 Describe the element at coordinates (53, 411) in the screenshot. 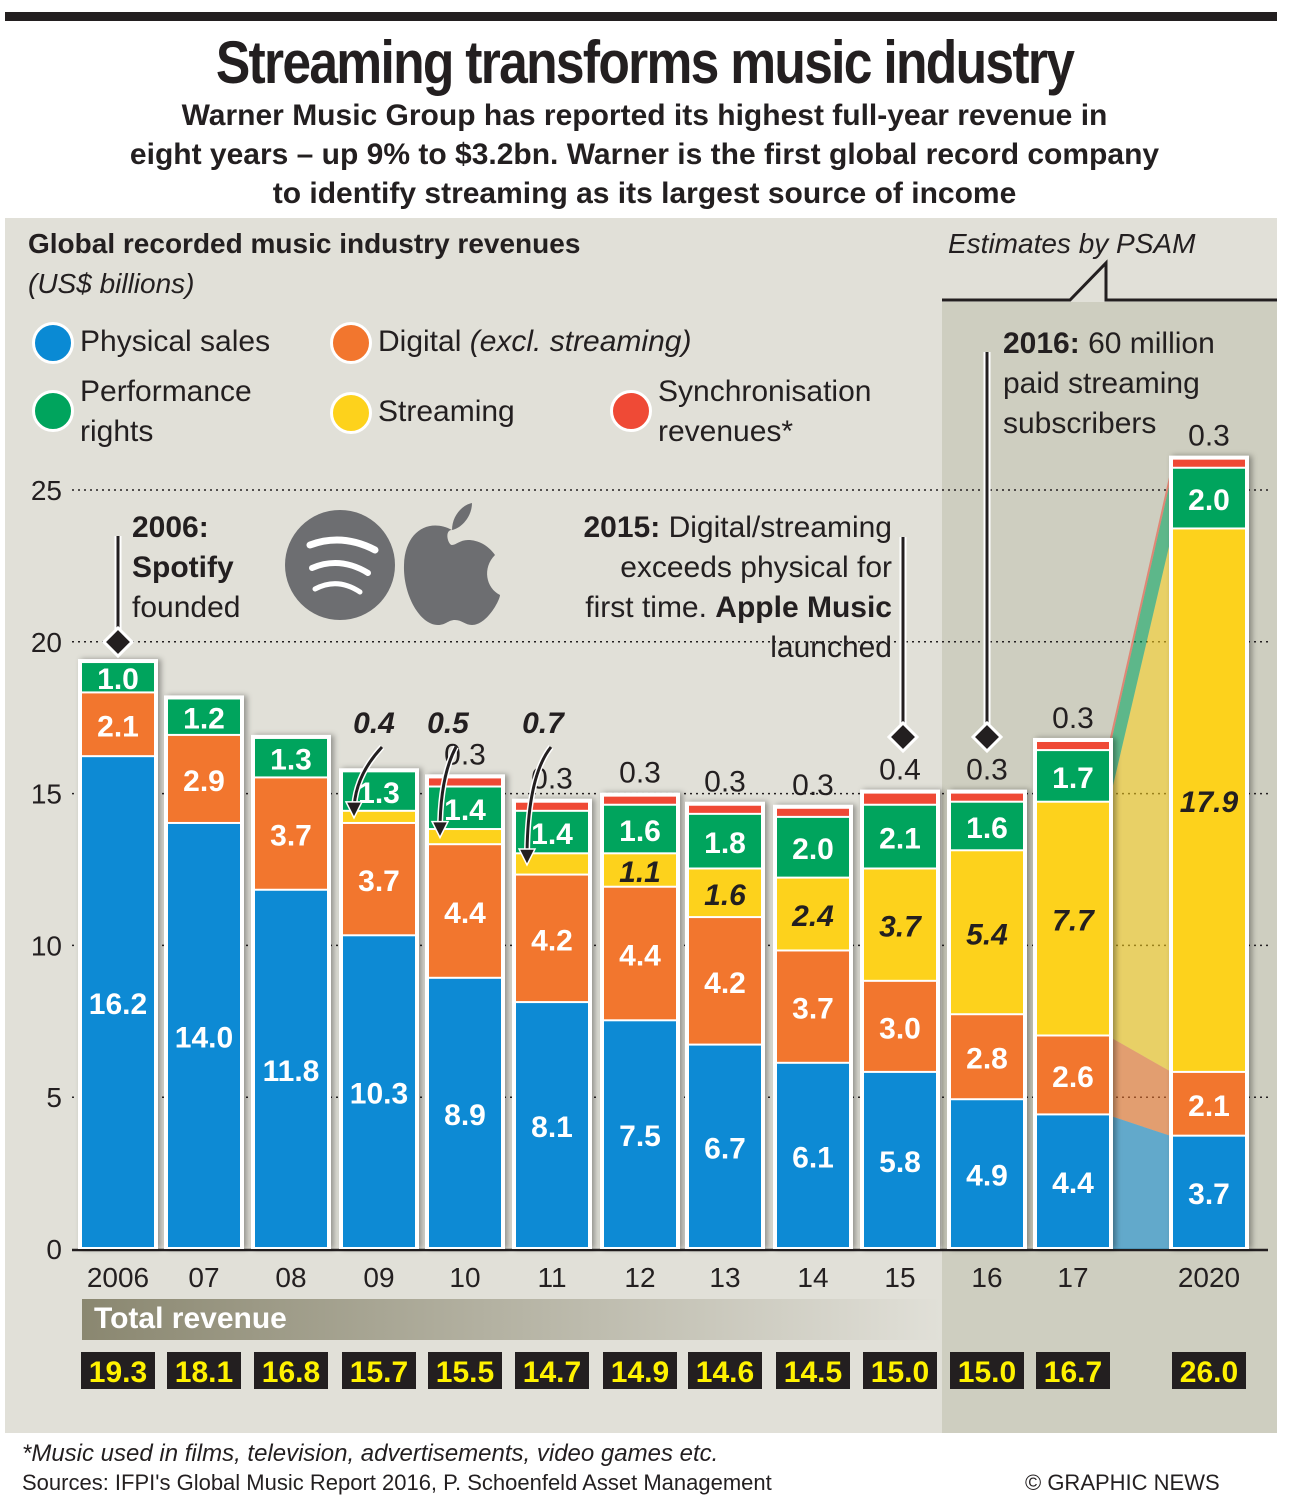

I see `legend-swatch-performance` at that location.